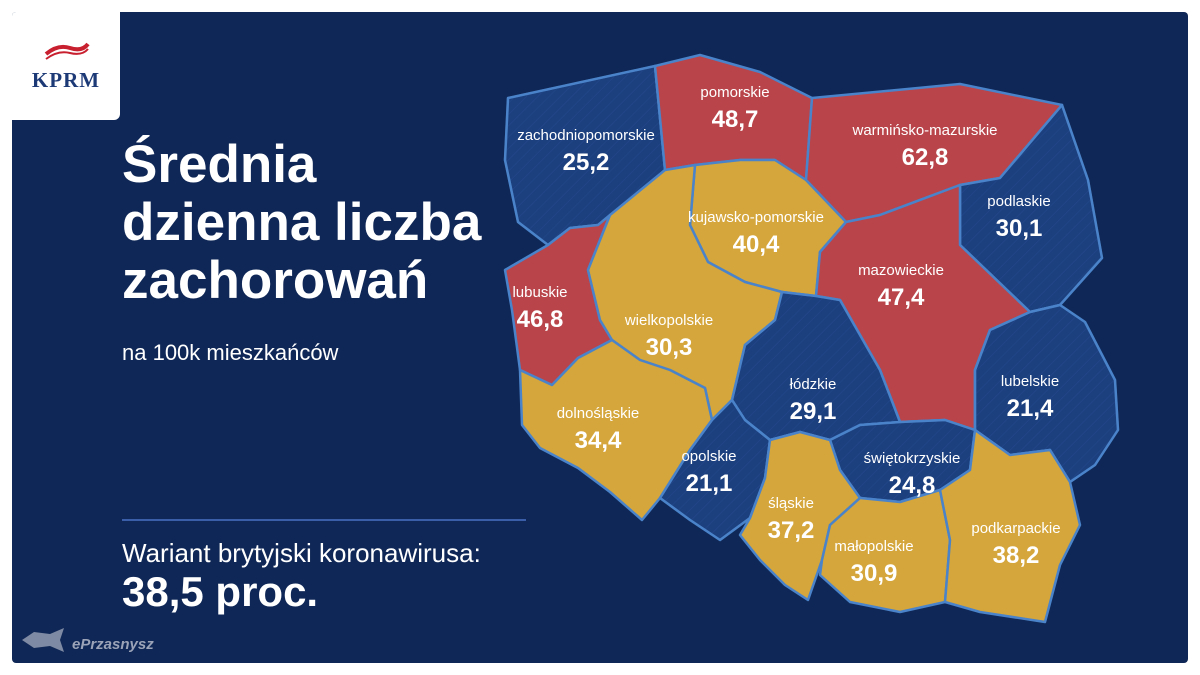 Image resolution: width=1200 pixels, height=675 pixels. What do you see at coordinates (324, 520) in the screenshot?
I see `divider` at bounding box center [324, 520].